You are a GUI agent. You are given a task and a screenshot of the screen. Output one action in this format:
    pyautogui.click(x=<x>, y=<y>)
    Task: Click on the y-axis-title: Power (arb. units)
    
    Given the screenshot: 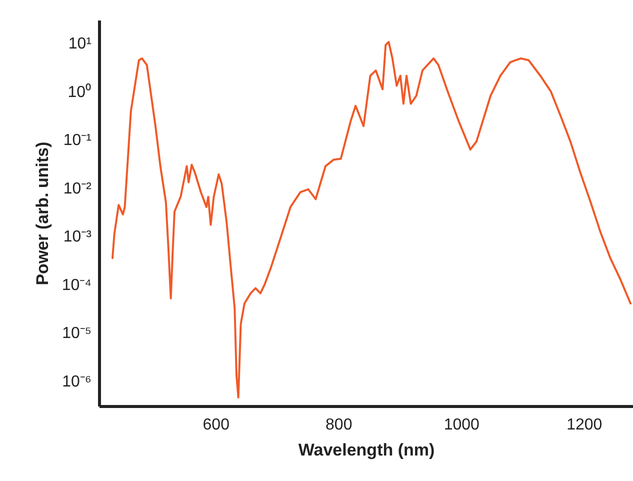 What is the action you would take?
    pyautogui.click(x=42, y=214)
    